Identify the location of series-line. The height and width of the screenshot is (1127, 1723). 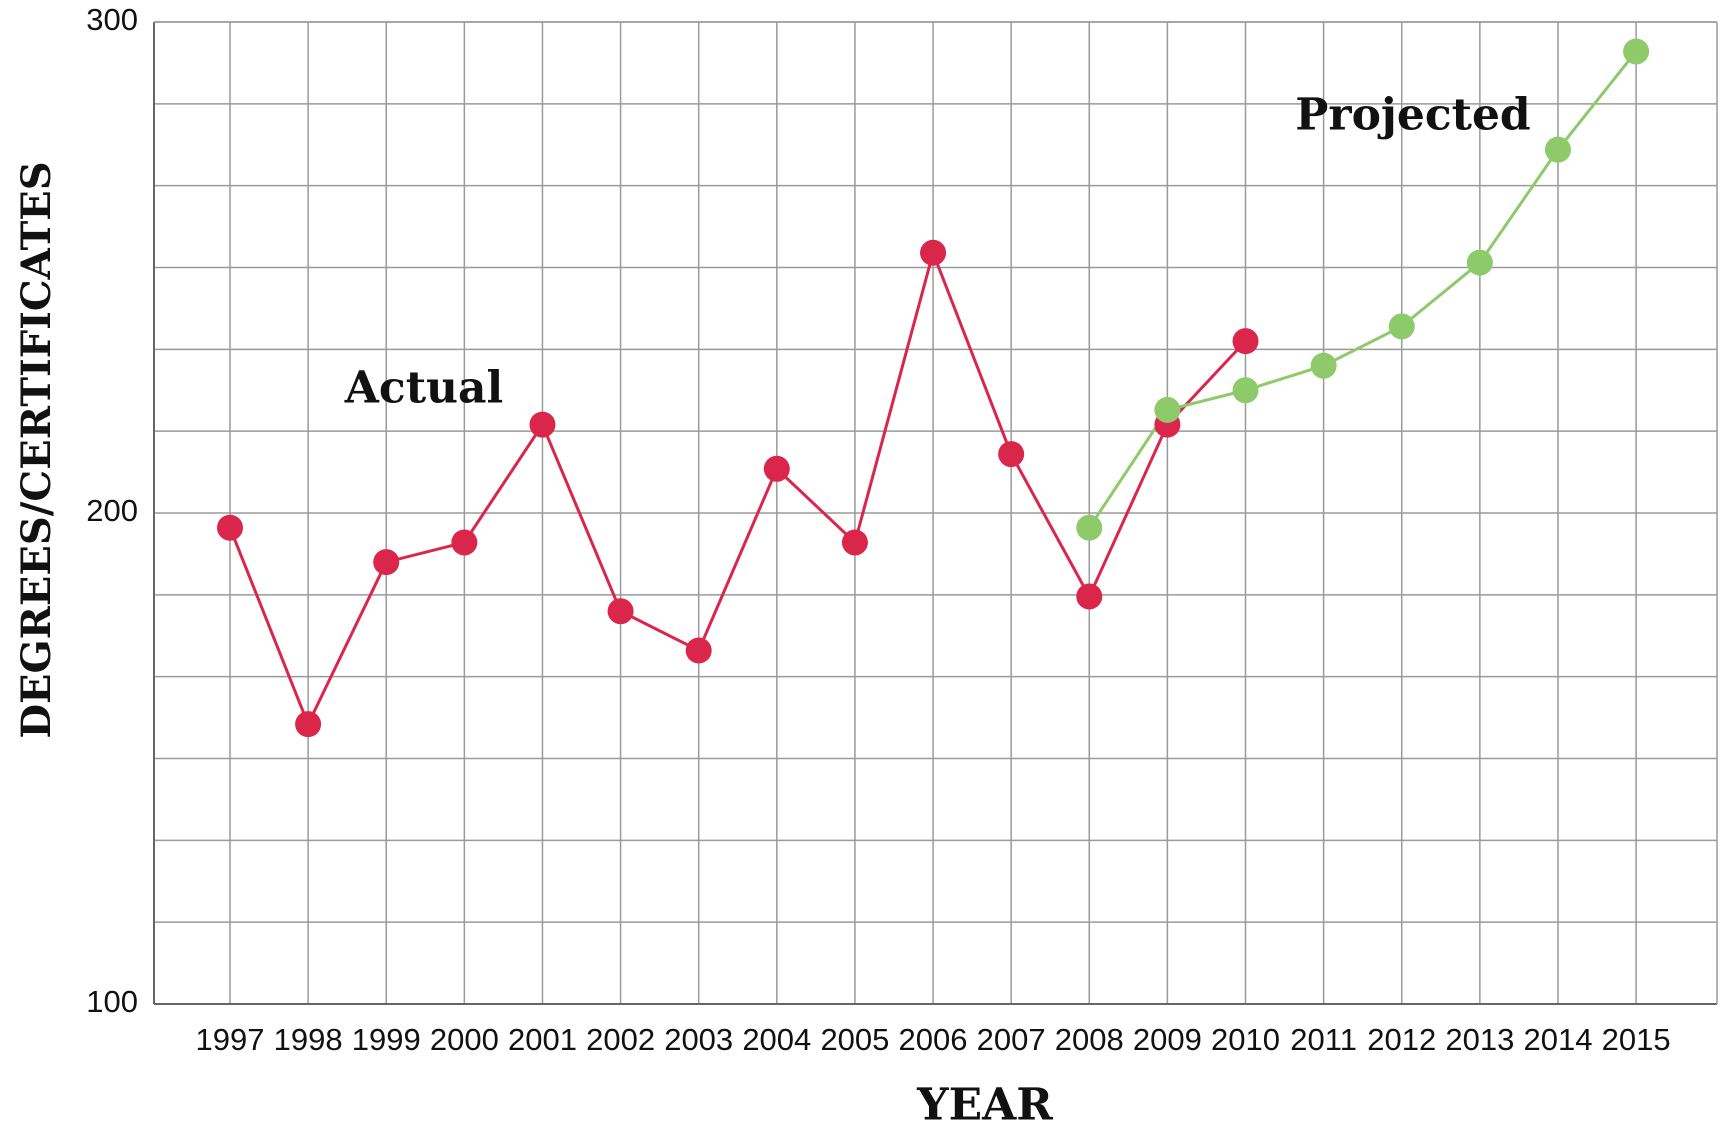
(1363, 289).